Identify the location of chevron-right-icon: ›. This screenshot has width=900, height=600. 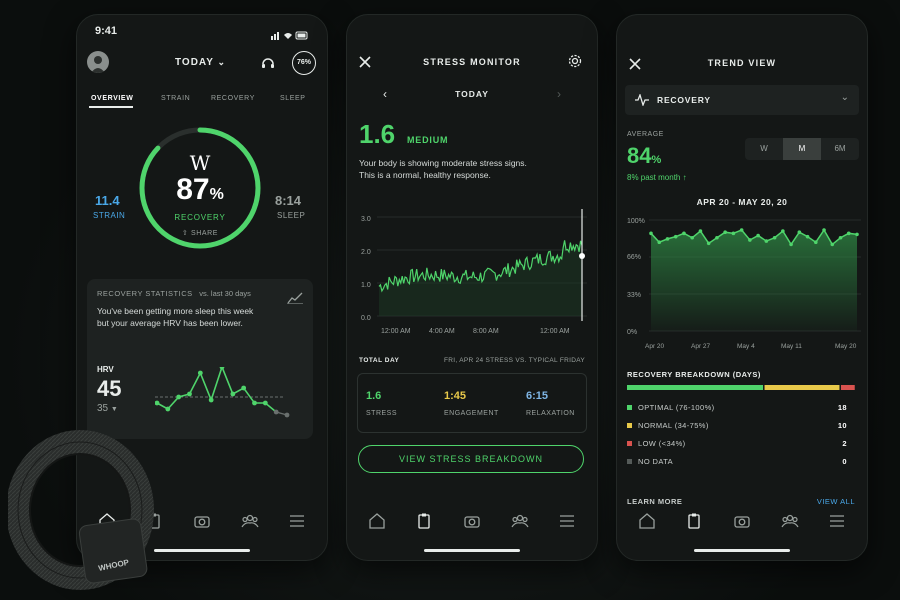
(559, 94).